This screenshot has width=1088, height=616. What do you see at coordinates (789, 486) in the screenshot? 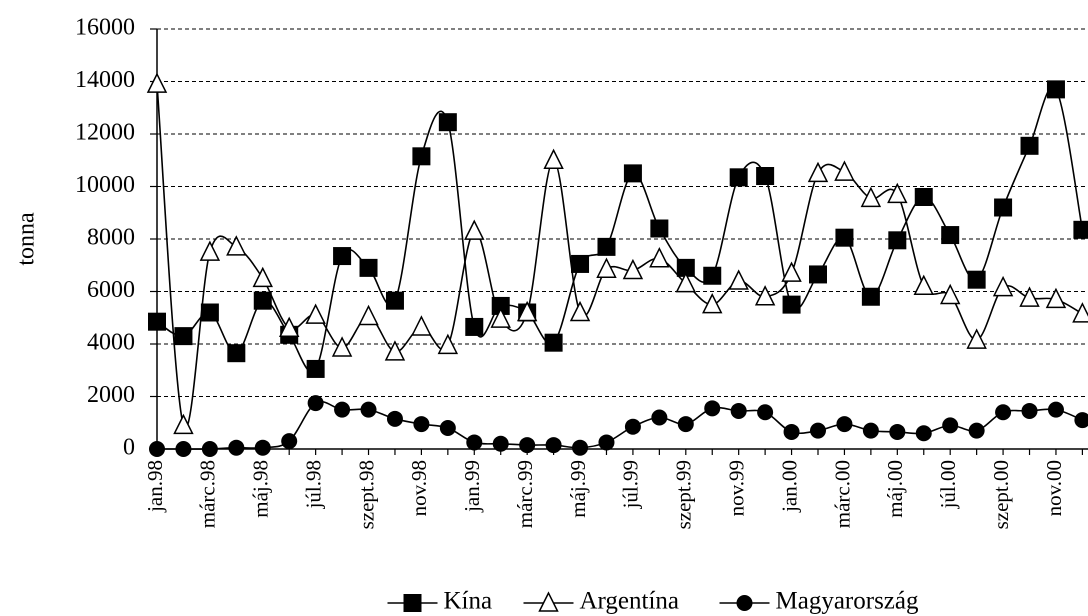
I see `x-tick-label: jan.00` at bounding box center [789, 486].